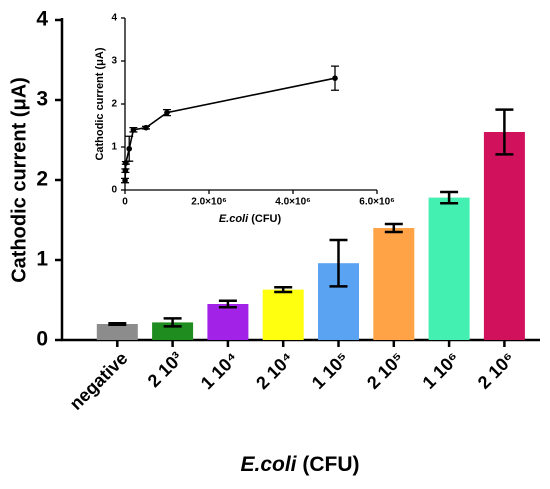 The height and width of the screenshot is (489, 550). I want to click on y-tick-label: 2, so click(42, 179).